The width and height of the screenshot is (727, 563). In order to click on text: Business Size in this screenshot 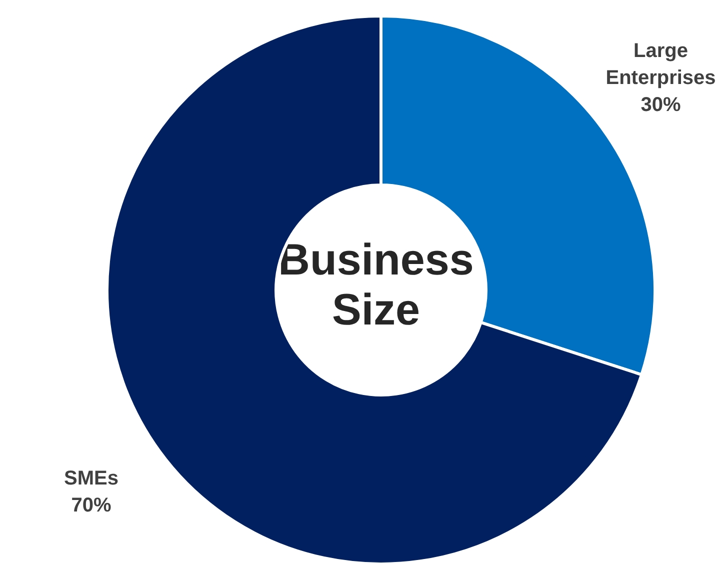, I will do `click(376, 285)`.